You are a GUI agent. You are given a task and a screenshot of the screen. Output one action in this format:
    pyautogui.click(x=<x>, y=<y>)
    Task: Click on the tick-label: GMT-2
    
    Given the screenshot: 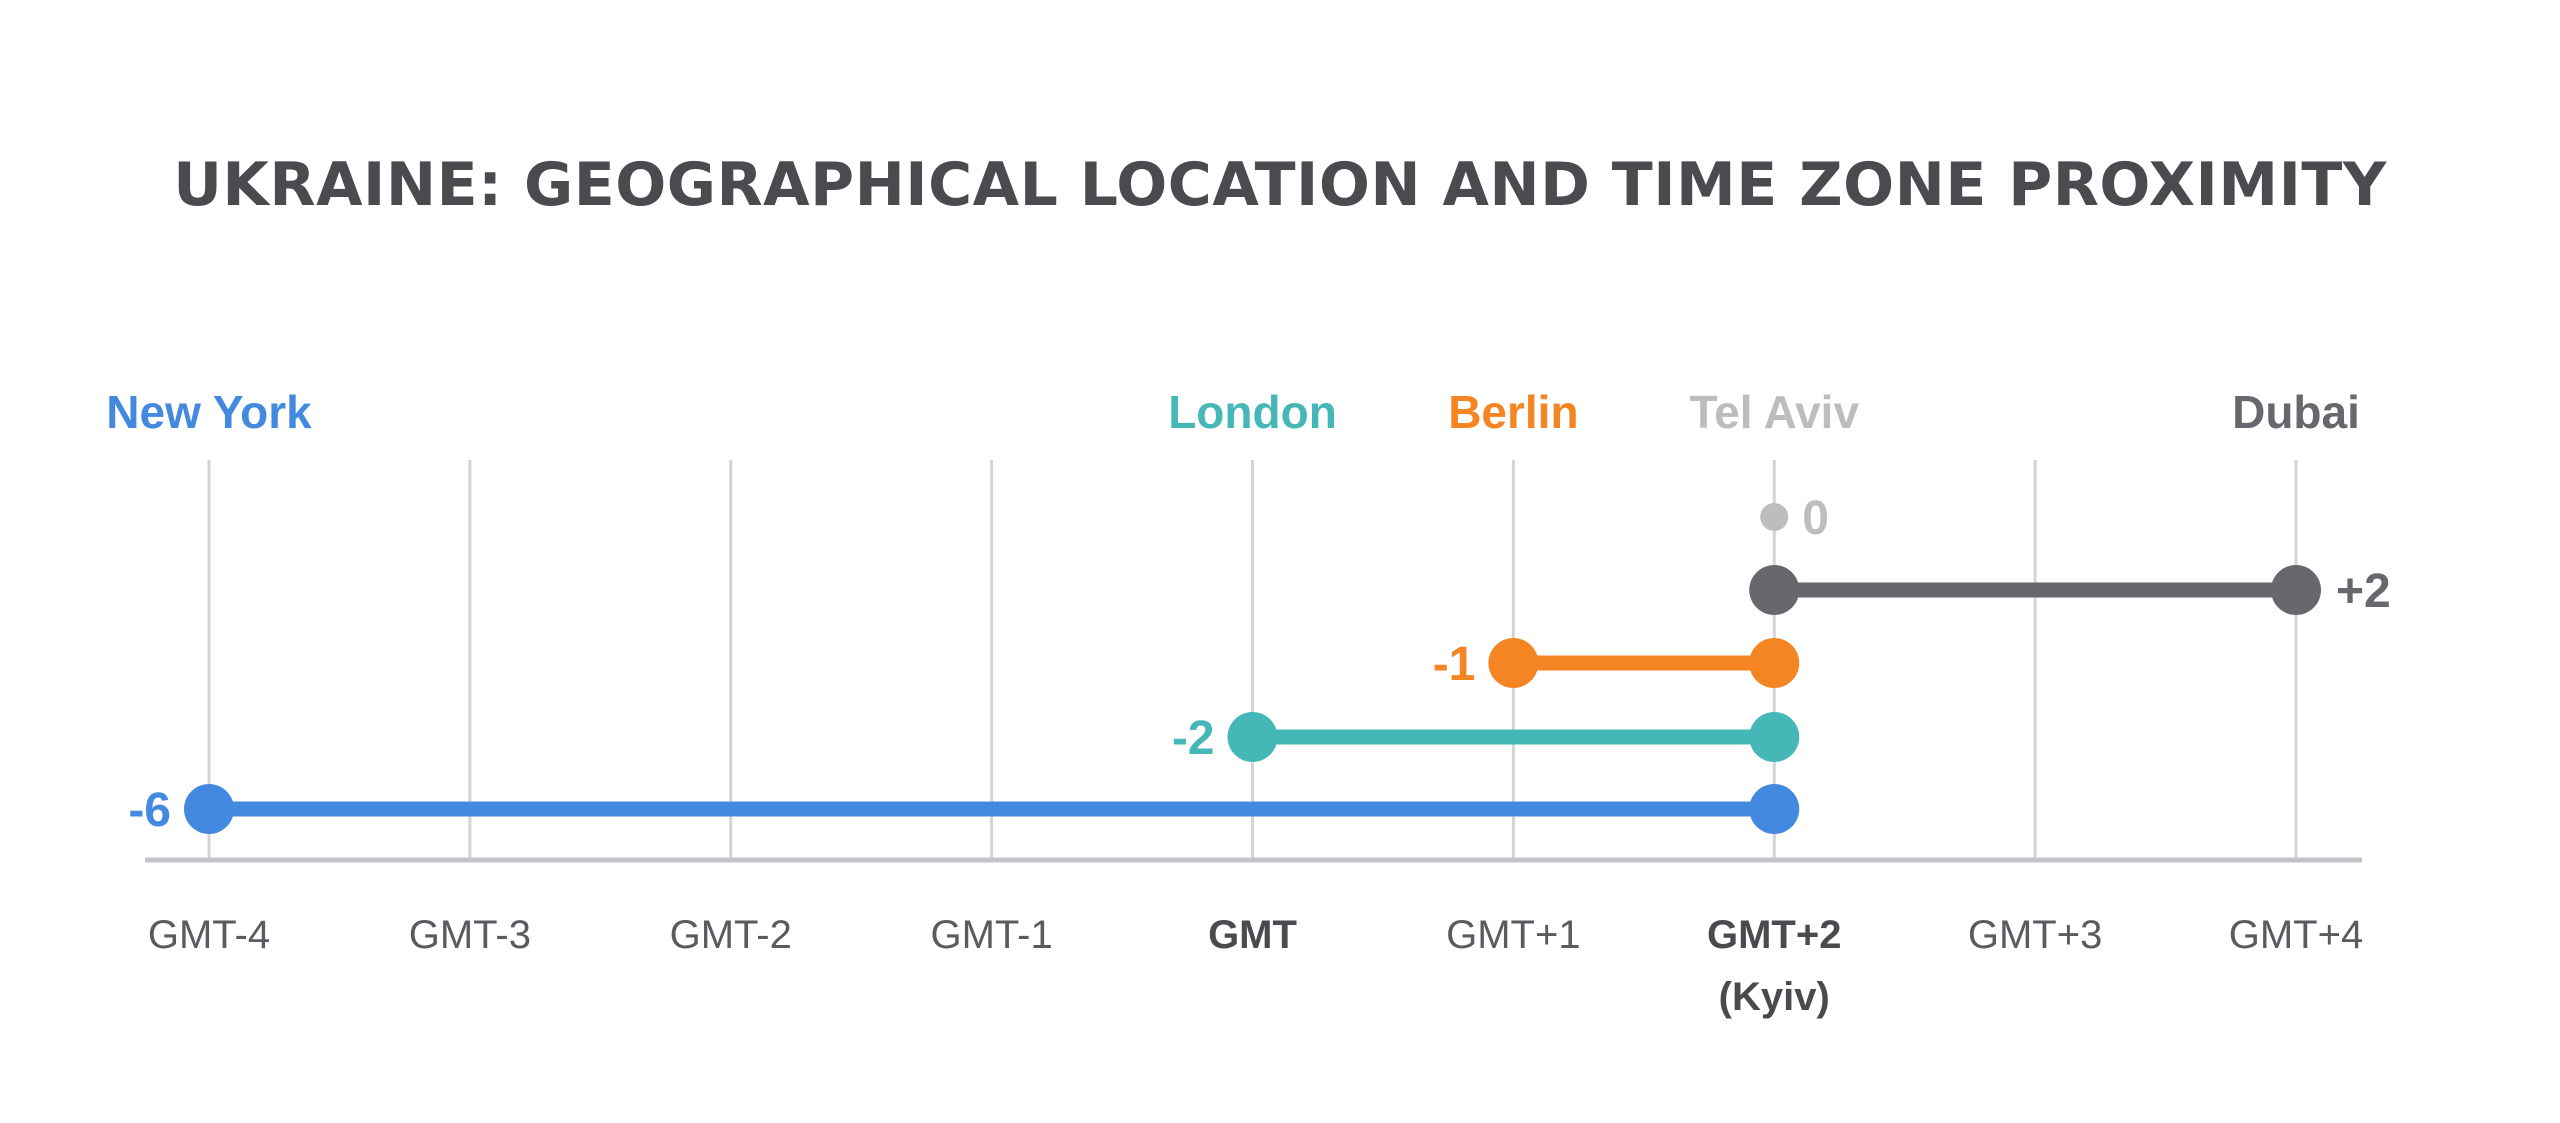 What is the action you would take?
    pyautogui.click(x=731, y=935)
    